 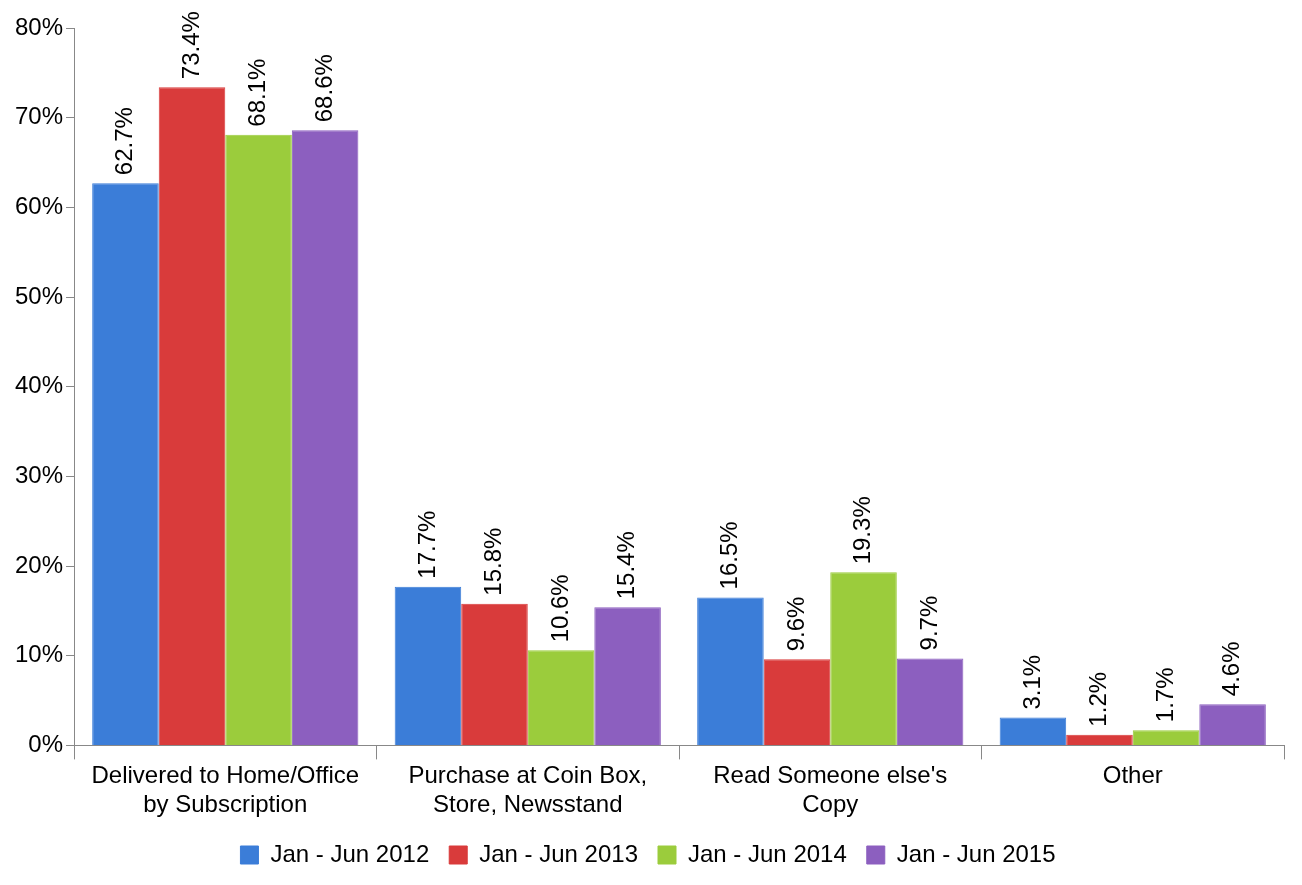 What do you see at coordinates (39, 205) in the screenshot?
I see `y-tick-label: 60%` at bounding box center [39, 205].